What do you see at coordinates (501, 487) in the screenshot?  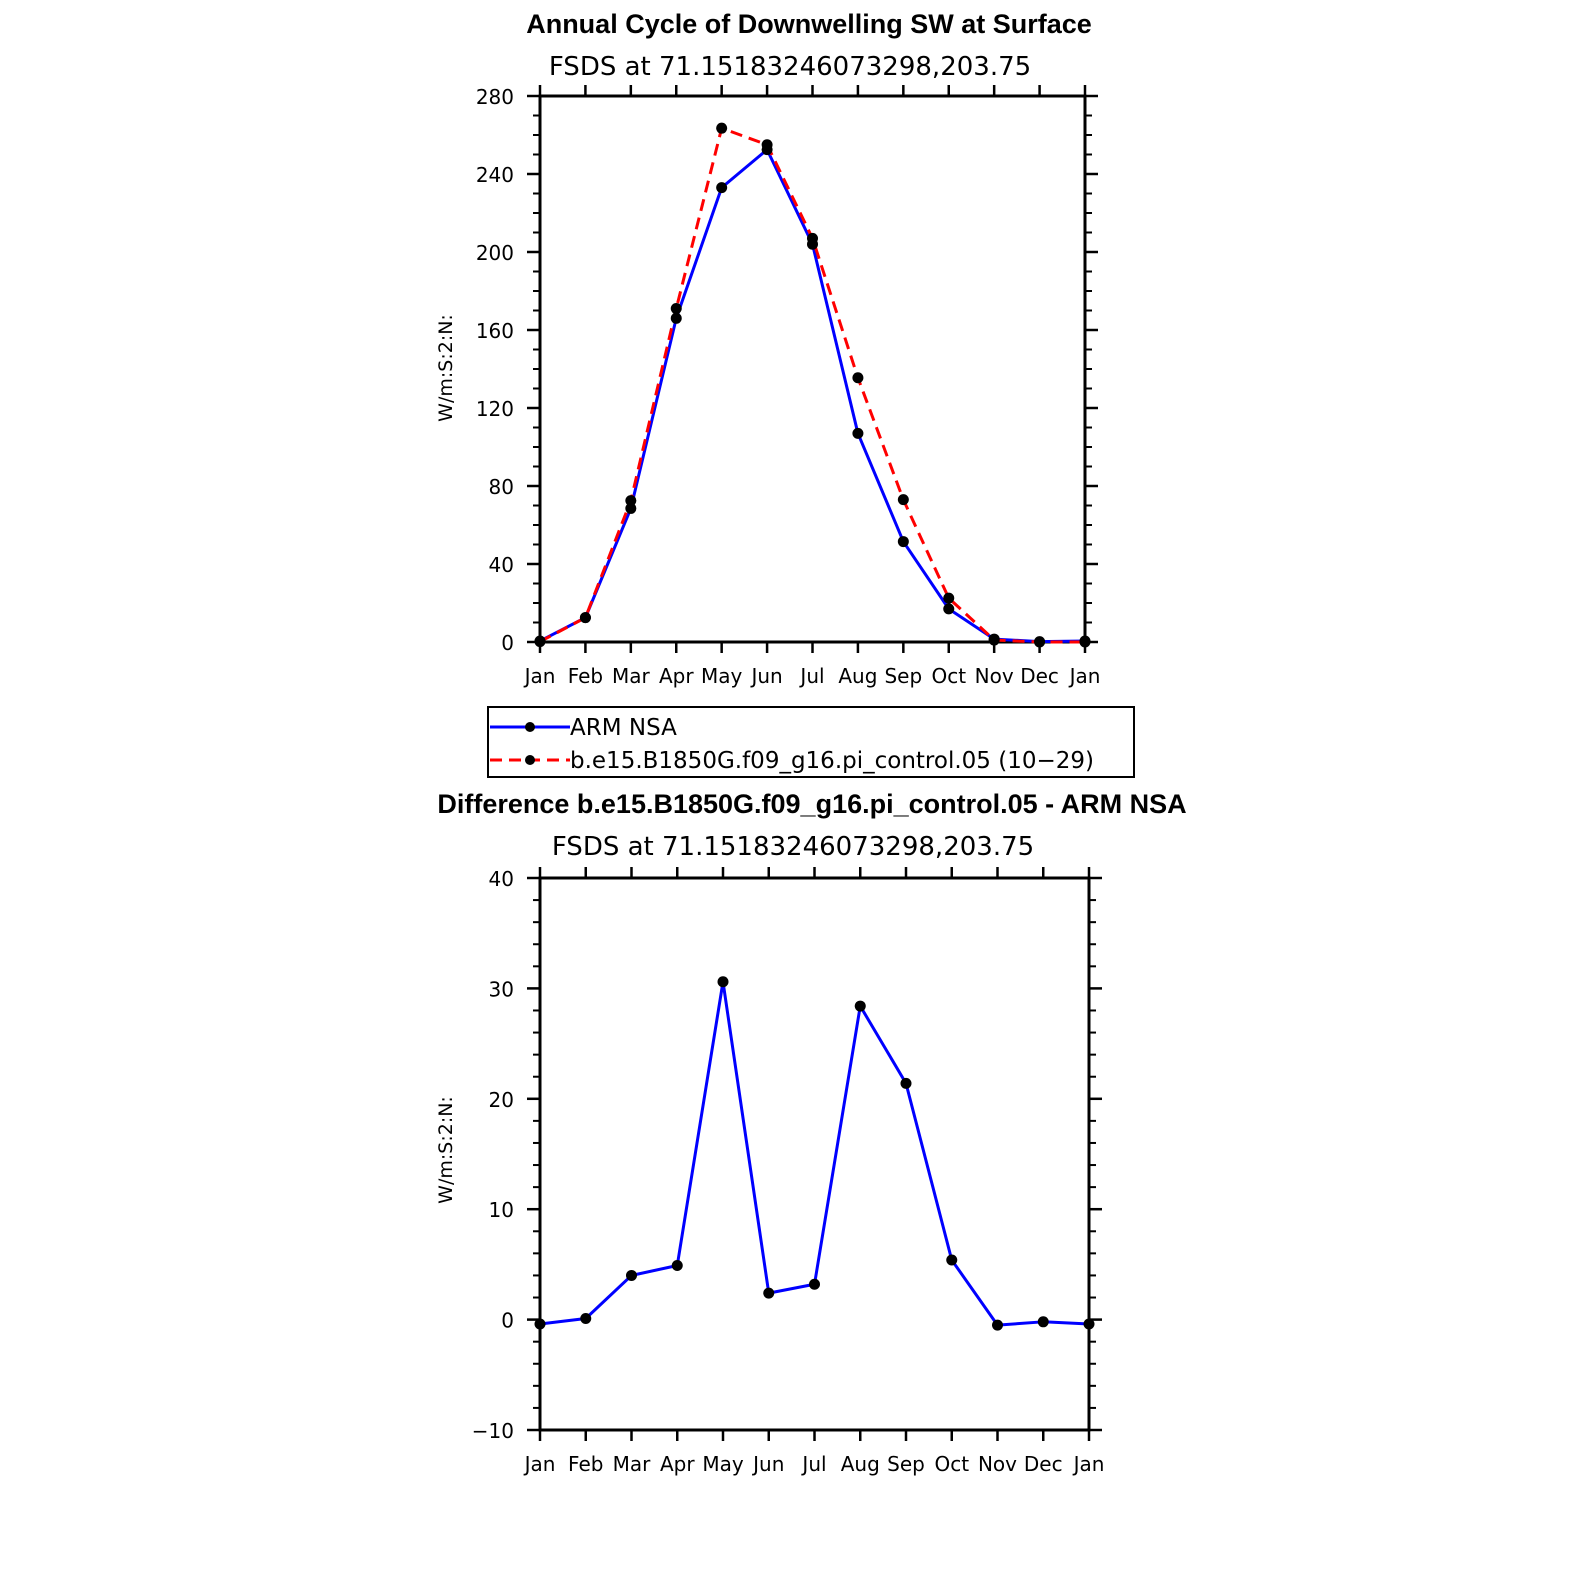 I see `y-tick-label: 80` at bounding box center [501, 487].